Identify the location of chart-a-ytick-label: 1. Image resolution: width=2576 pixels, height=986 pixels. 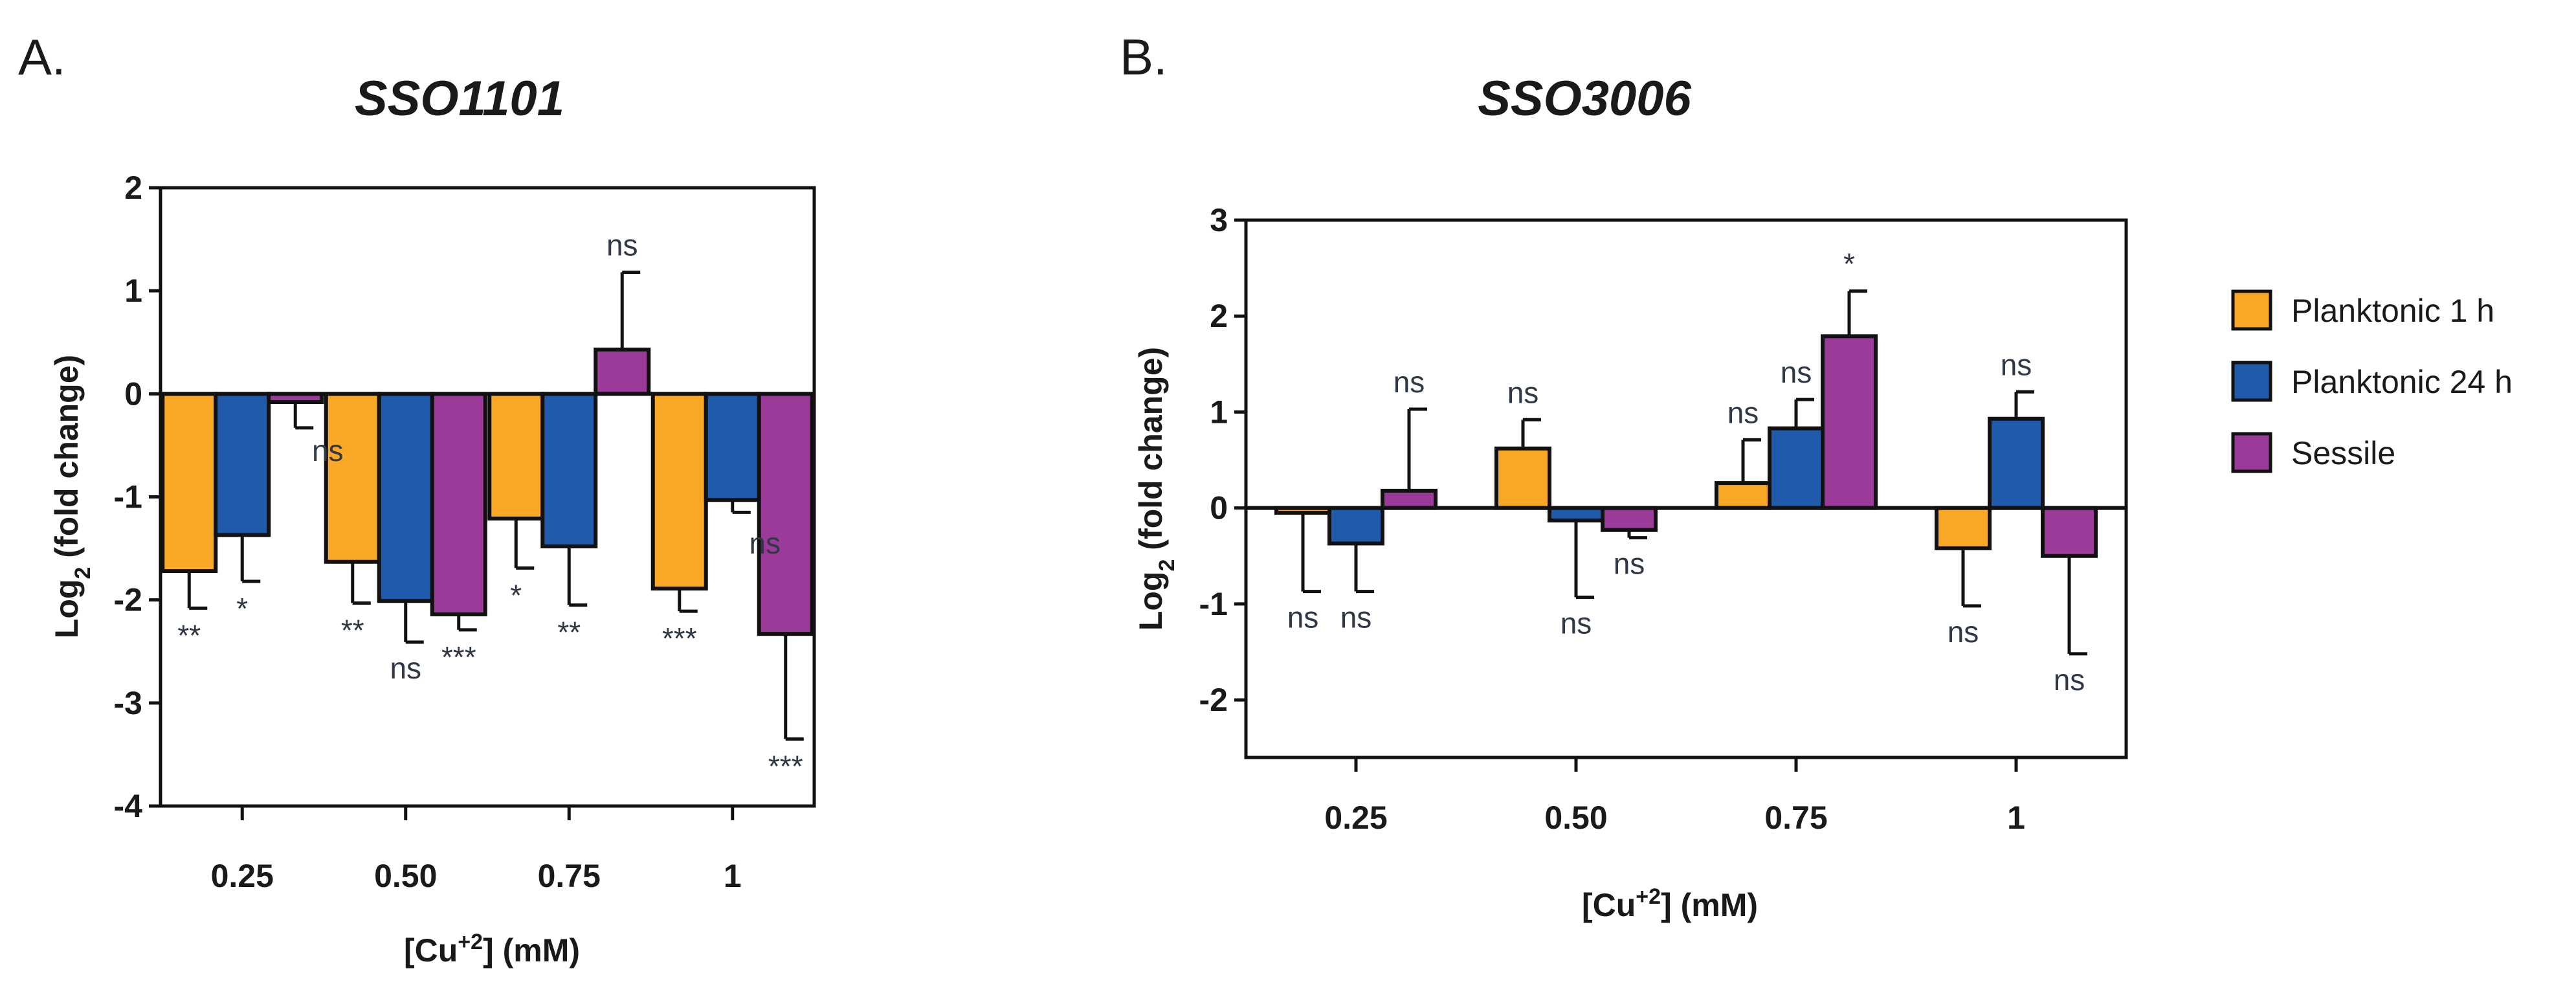
(133, 291).